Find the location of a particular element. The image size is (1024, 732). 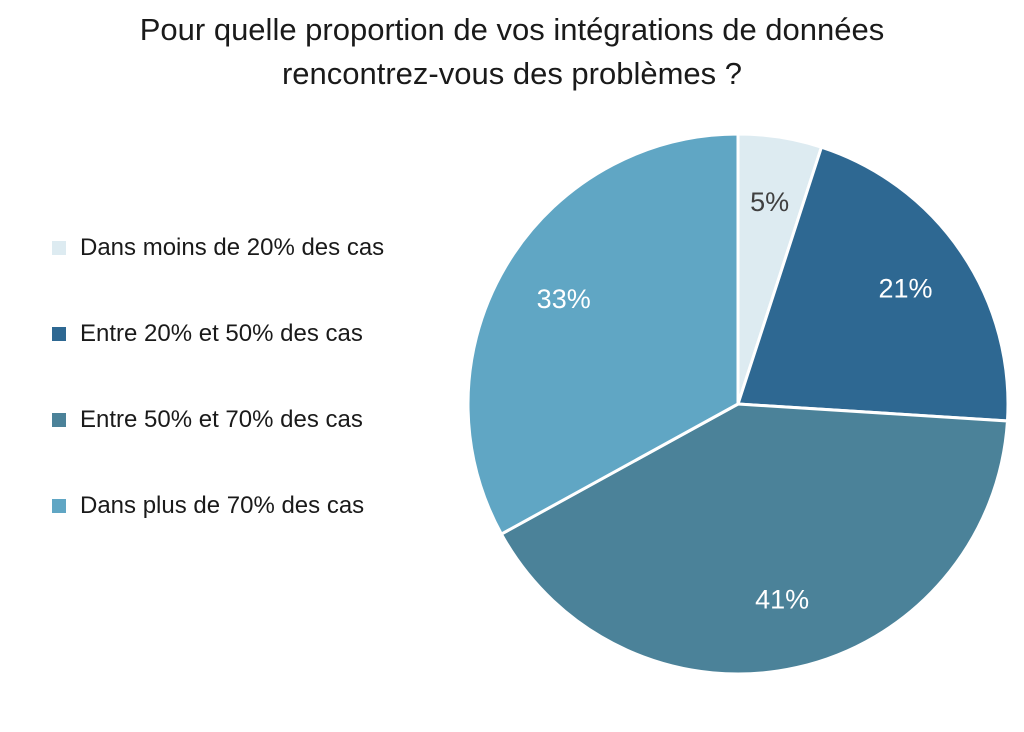

legend-item: Entre 20% et 50% des cas is located at coordinates (218, 334).